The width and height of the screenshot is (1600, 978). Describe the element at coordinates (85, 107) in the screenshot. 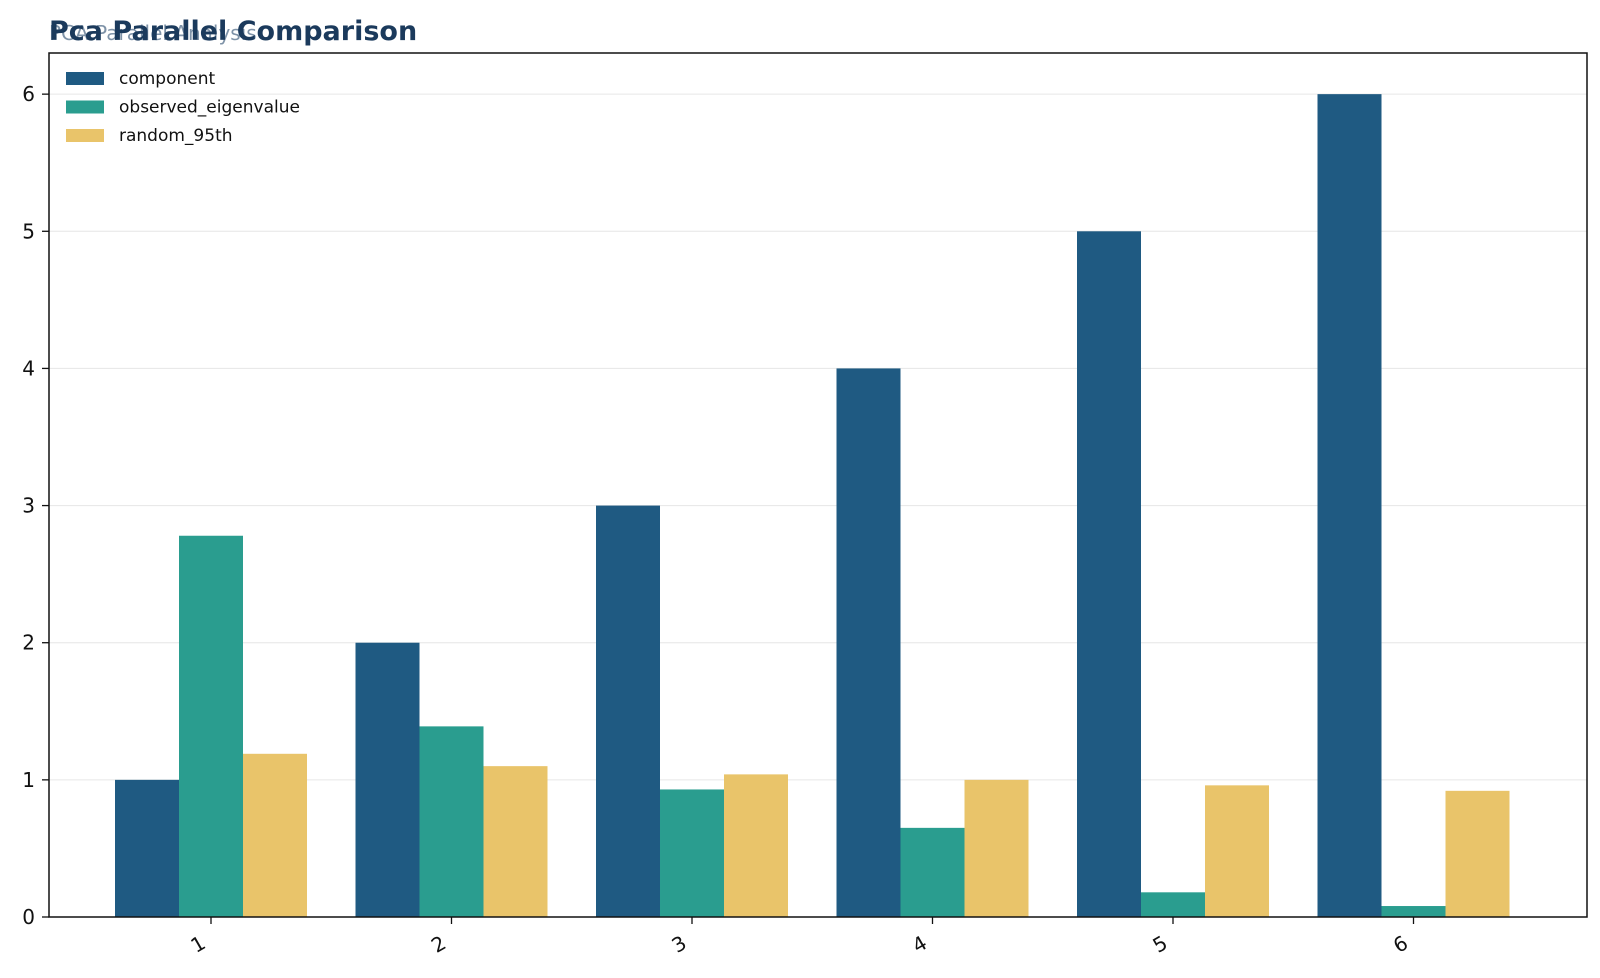

I see `legend-swatch-observed_eigenvalue` at that location.